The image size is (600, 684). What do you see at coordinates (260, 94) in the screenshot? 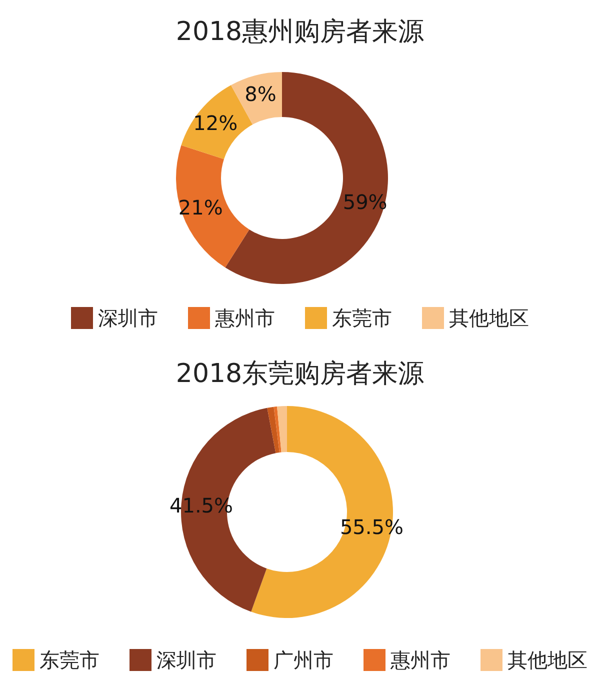
I see `data-label: 8%` at bounding box center [260, 94].